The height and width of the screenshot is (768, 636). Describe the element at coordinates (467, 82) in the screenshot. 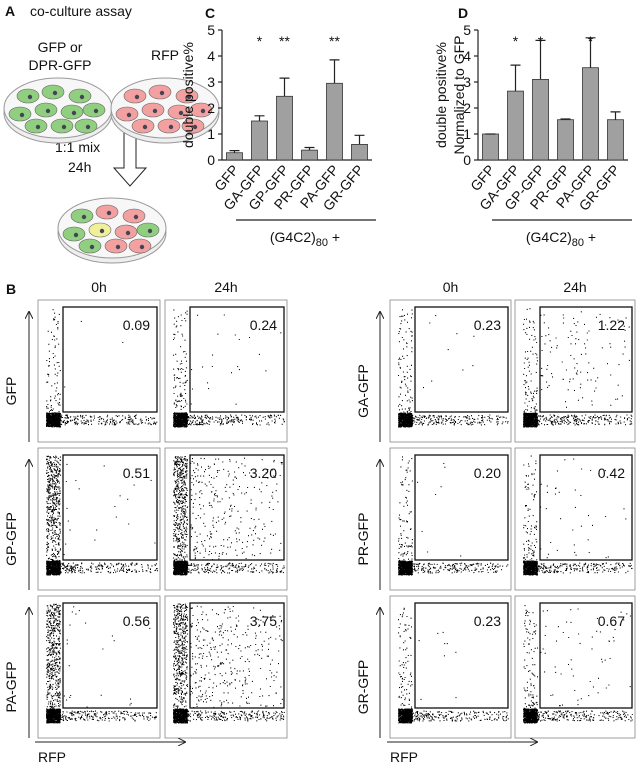

I see `y-tick-label: 3` at that location.